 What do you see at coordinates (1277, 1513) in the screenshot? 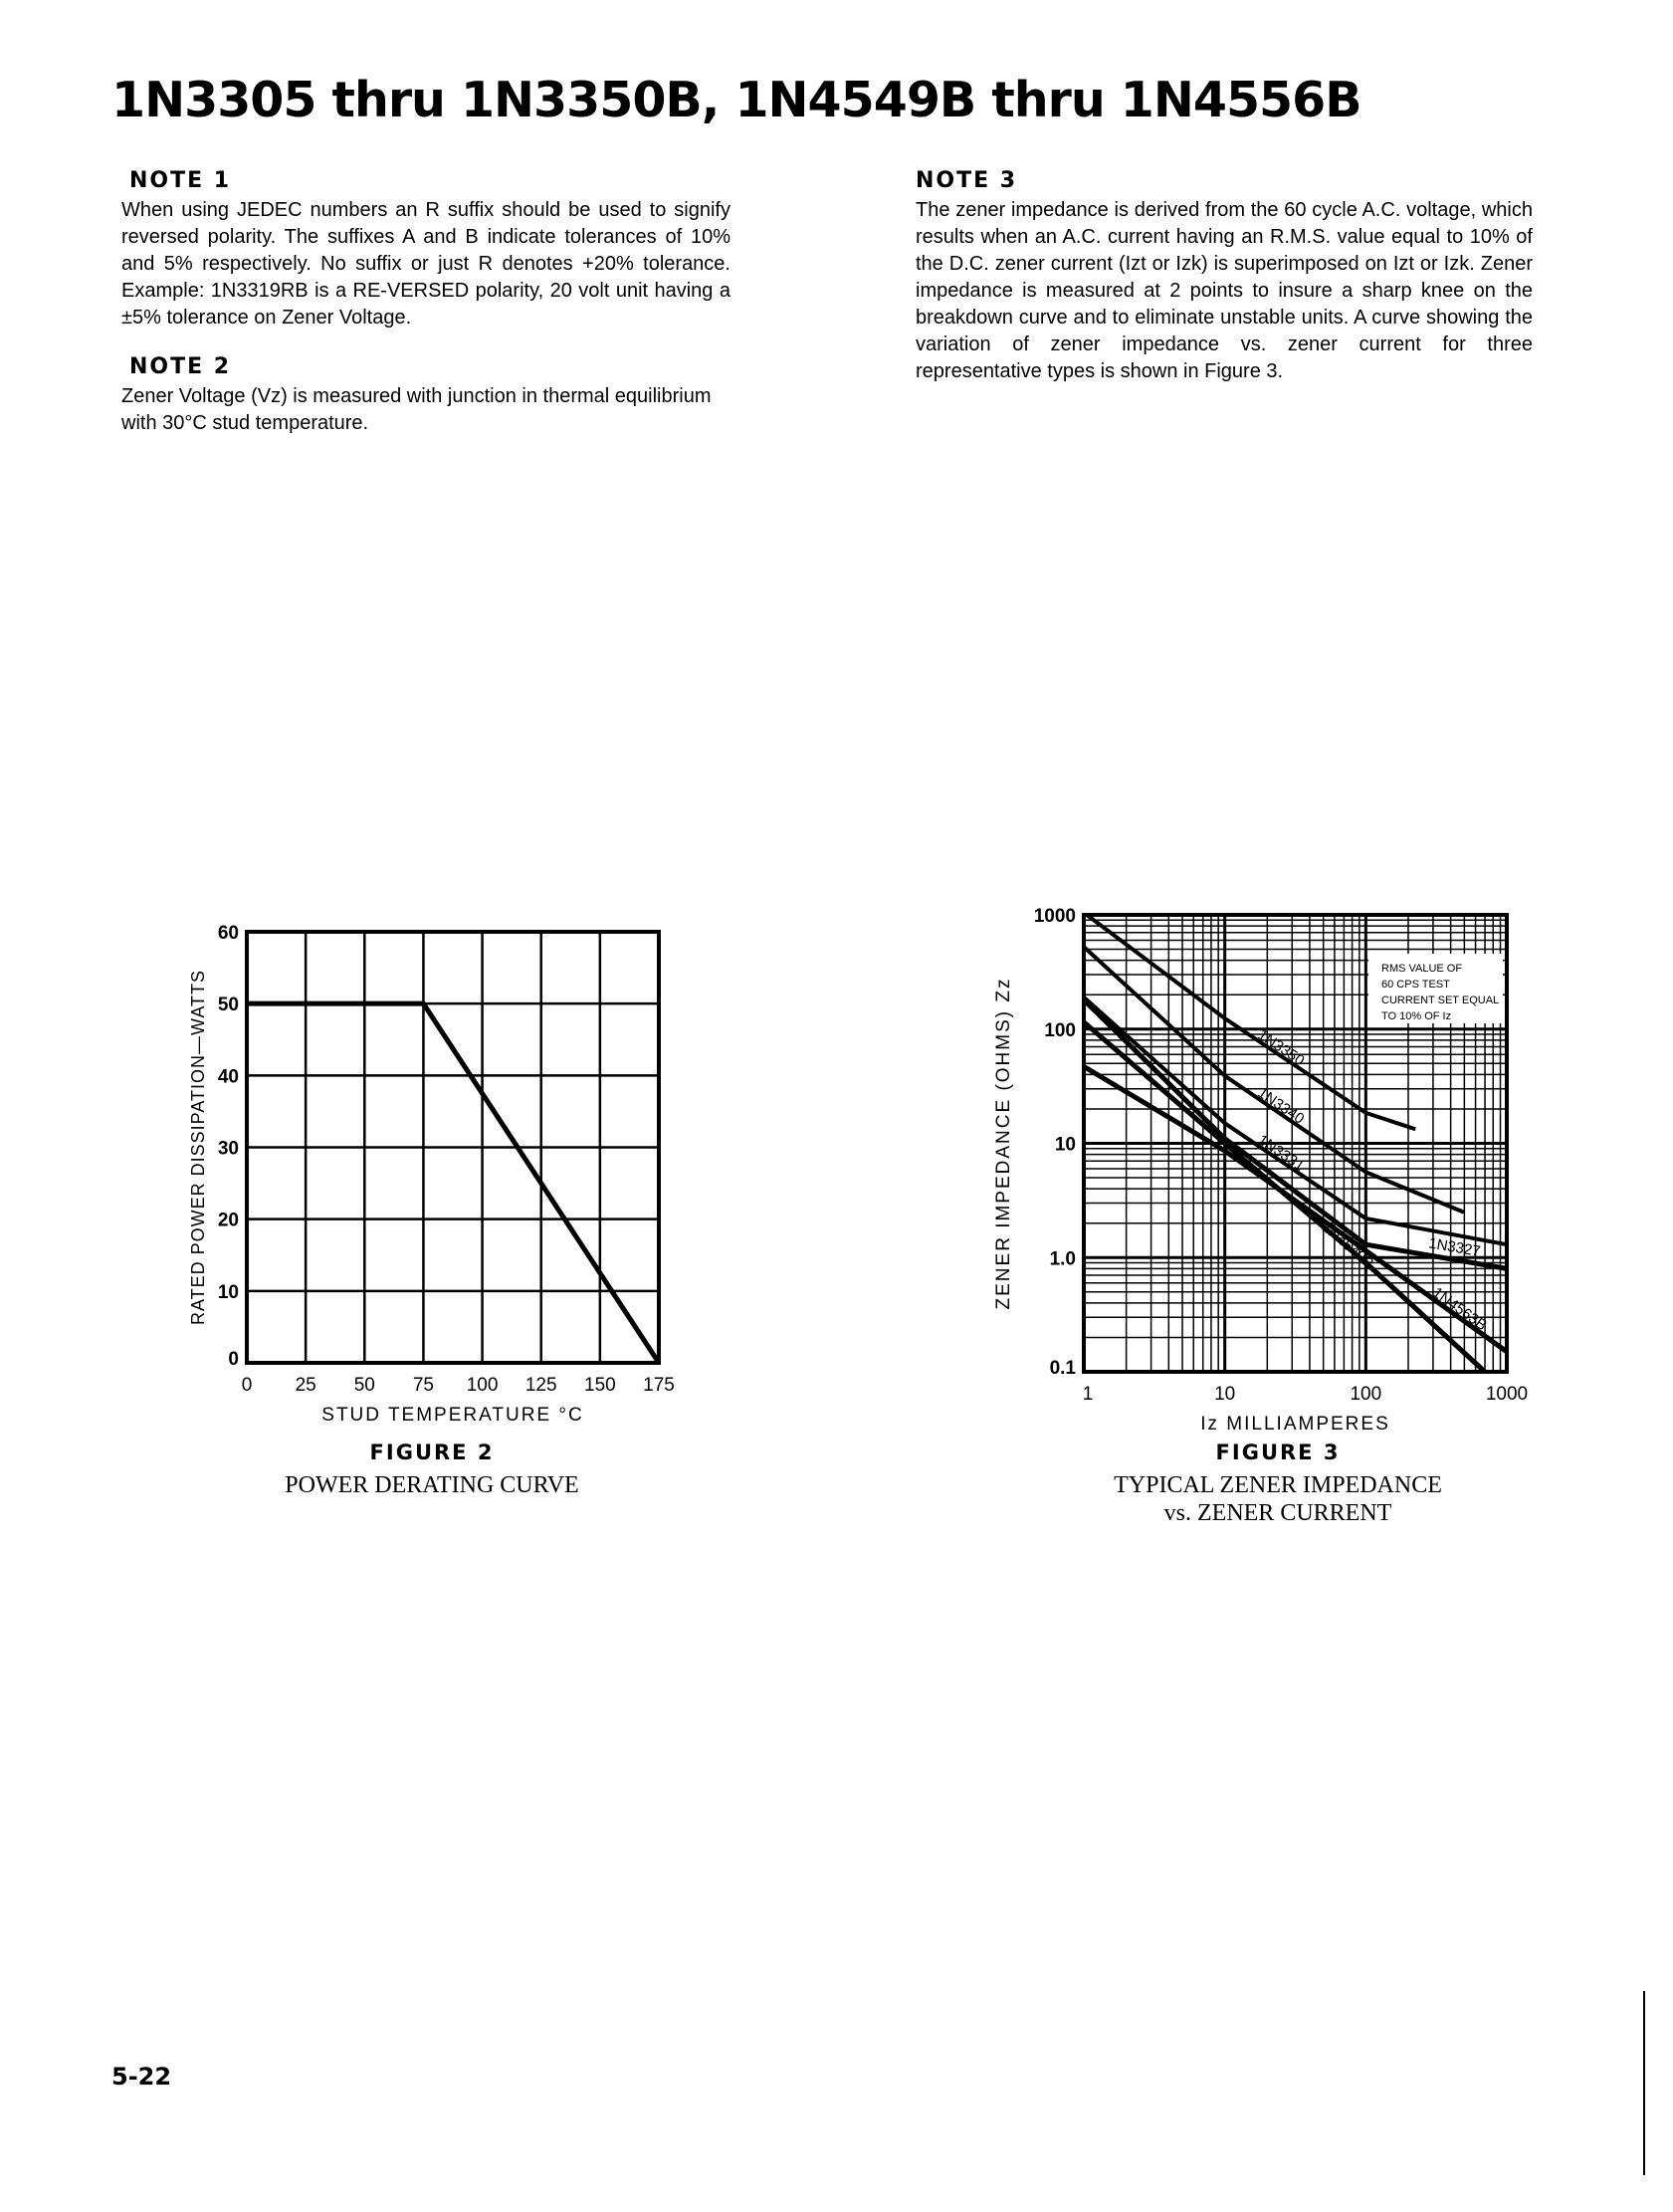
I see `figure-3-caption-line-2: vs. ZENER CURRENT` at bounding box center [1277, 1513].